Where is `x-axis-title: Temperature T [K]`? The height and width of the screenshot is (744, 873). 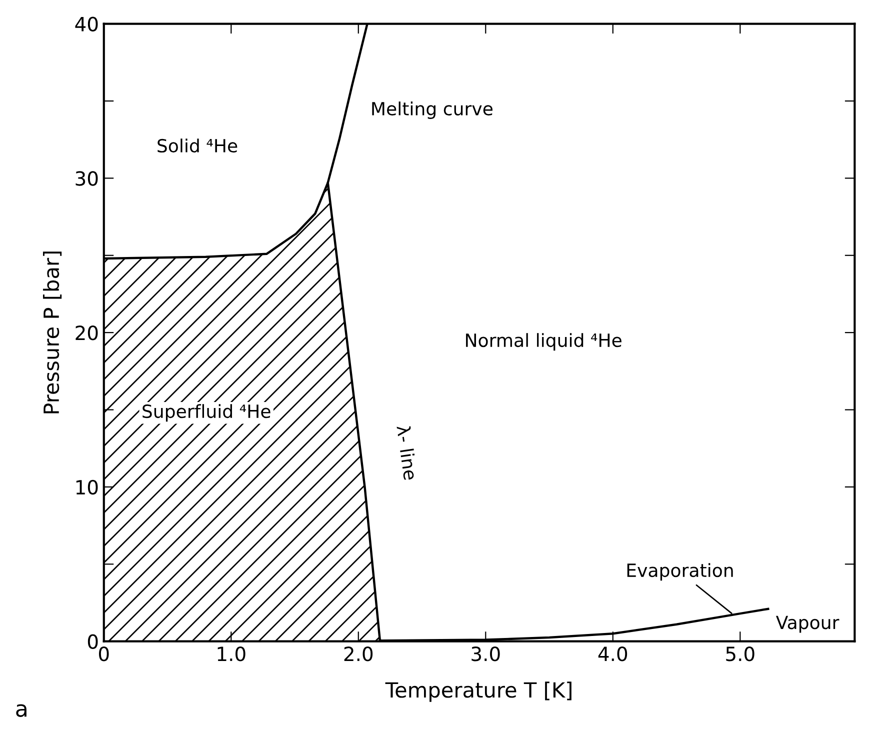 x-axis-title: Temperature T [K] is located at coordinates (478, 692).